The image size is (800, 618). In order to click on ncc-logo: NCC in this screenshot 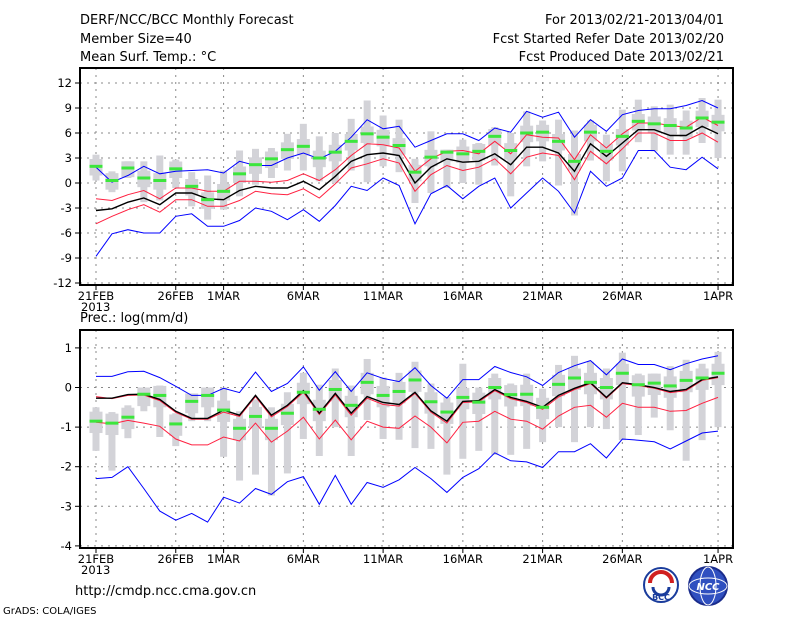, I will do `click(708, 586)`.